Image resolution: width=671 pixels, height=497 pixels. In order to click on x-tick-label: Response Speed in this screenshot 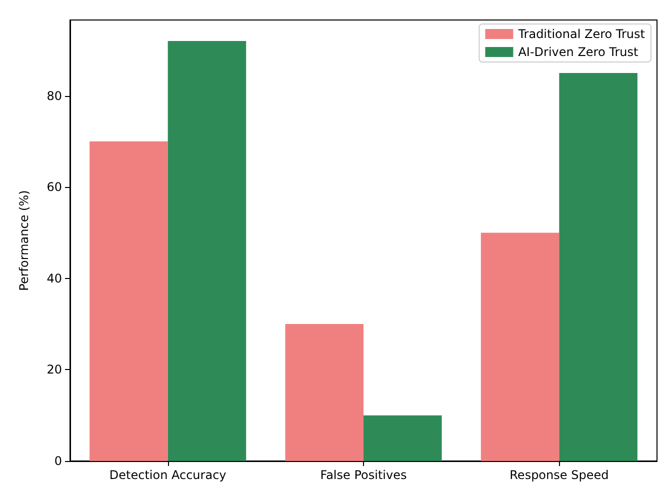, I will do `click(559, 475)`.